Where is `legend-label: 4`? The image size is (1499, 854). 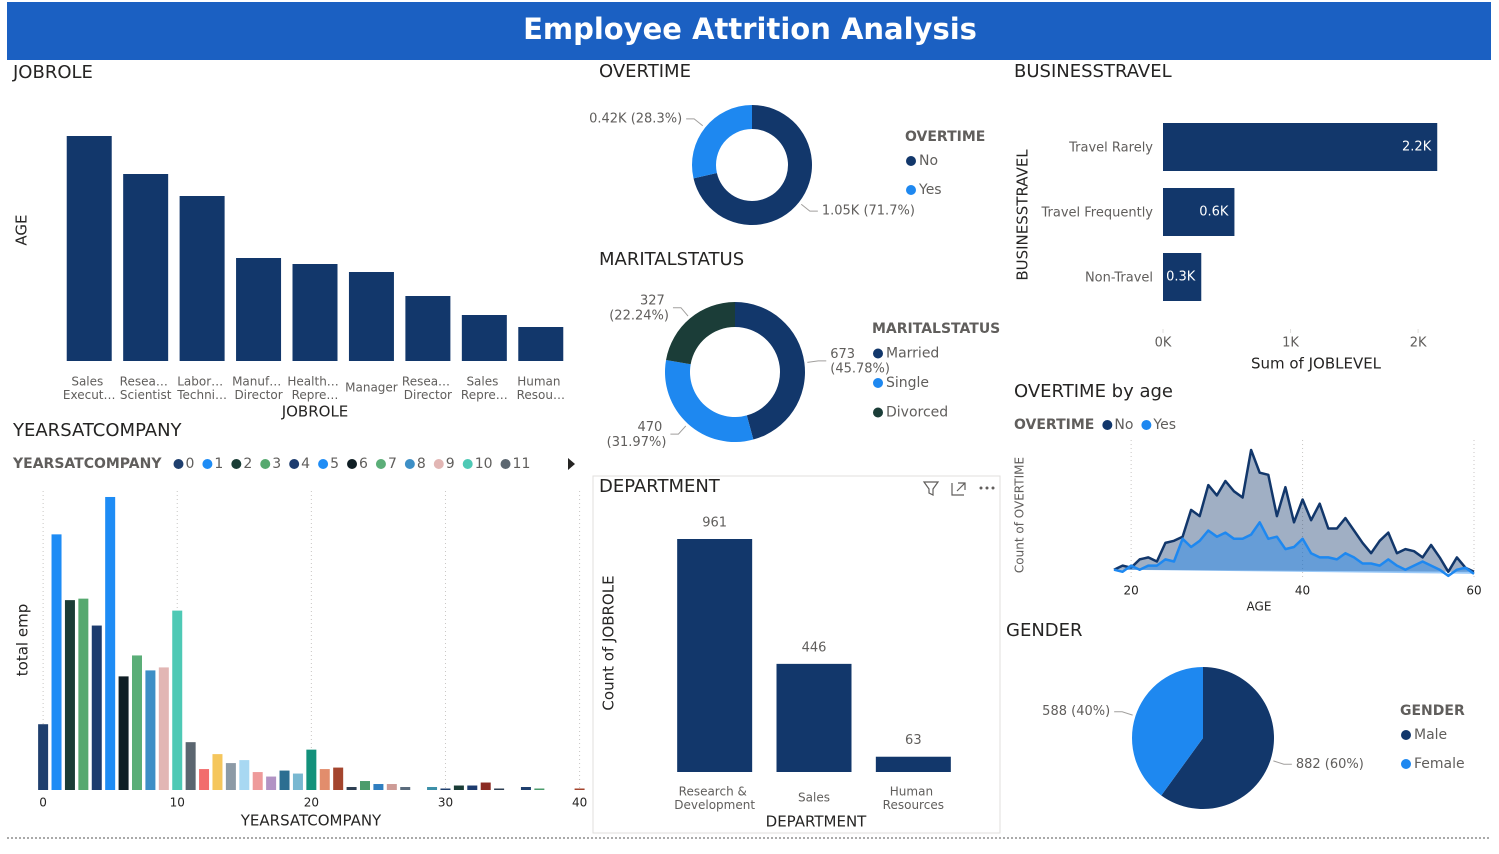 legend-label: 4 is located at coordinates (305, 464).